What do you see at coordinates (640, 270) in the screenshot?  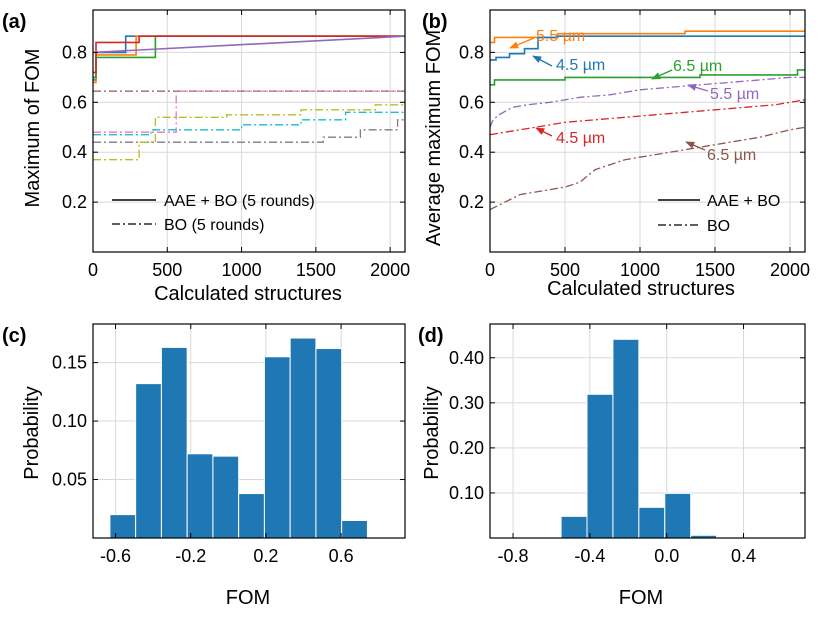 I see `panel-b-xtick-label-2: 1000` at bounding box center [640, 270].